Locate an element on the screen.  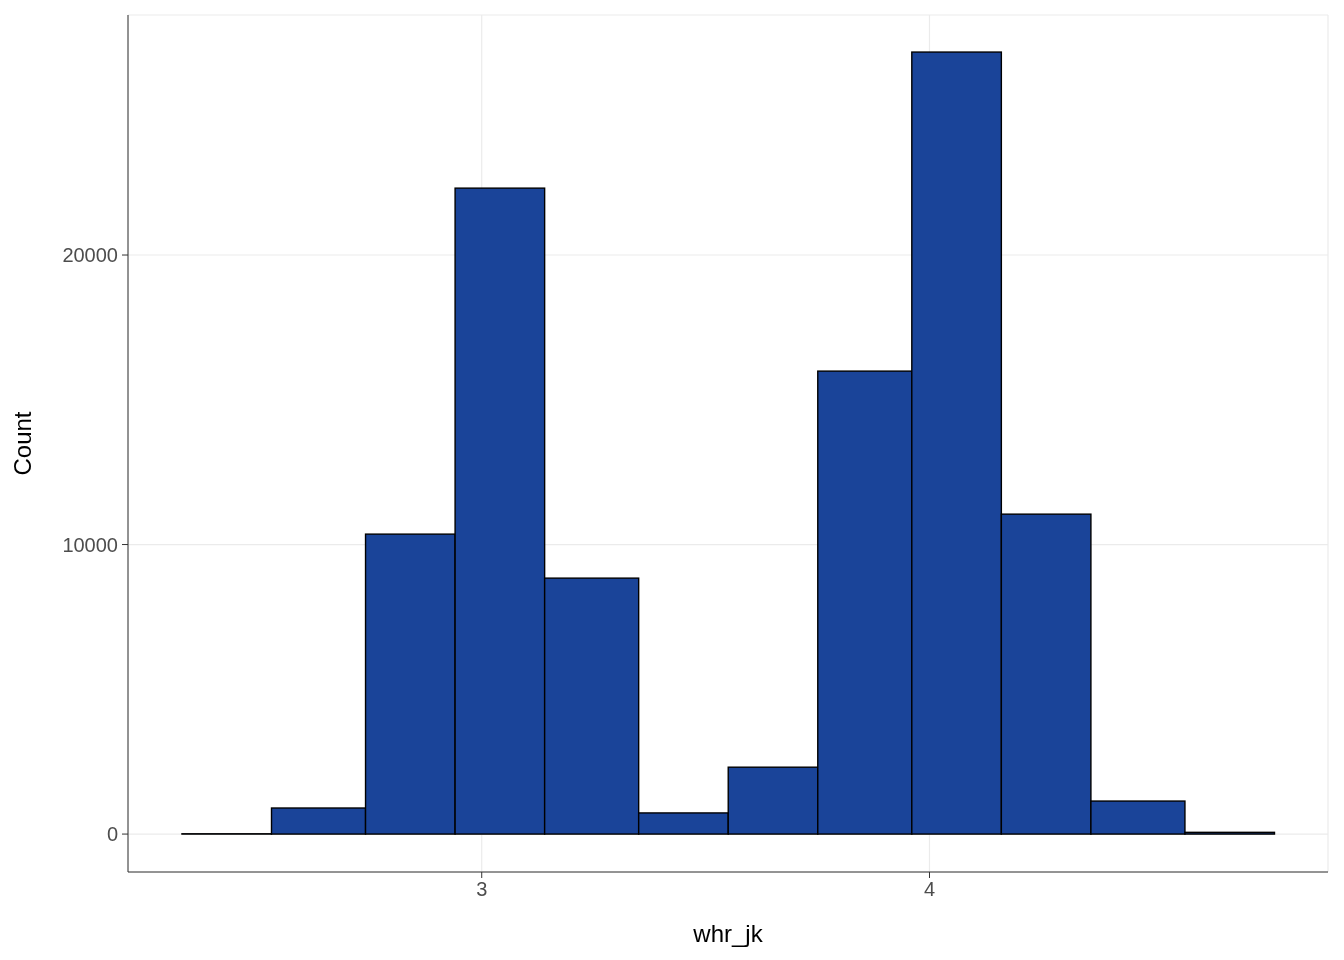
x-axis-title: whr_jk is located at coordinates (728, 933).